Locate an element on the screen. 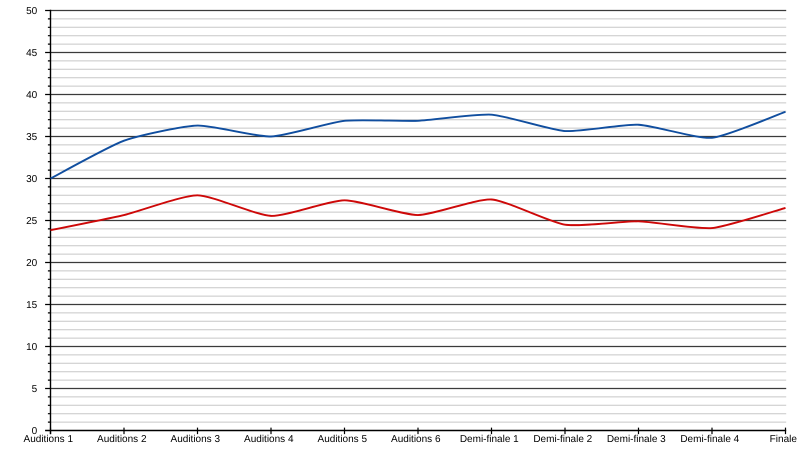 This screenshot has width=800, height=455. svg-text: 50 is located at coordinates (32, 11).